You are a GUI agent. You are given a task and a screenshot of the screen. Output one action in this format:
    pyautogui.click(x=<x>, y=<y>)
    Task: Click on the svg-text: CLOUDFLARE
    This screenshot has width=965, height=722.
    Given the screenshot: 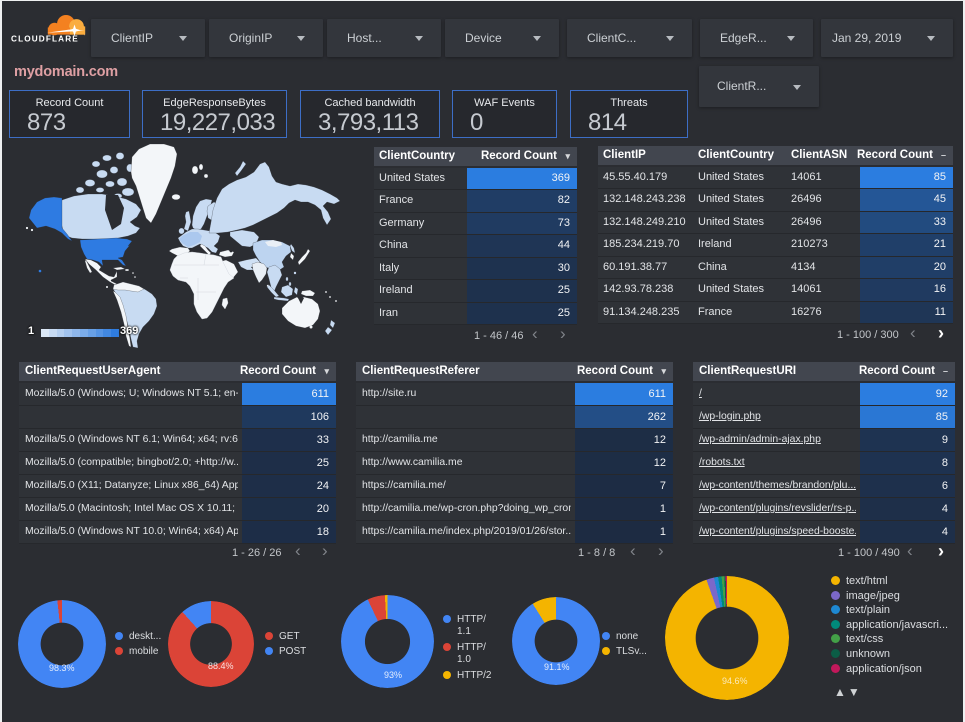 What is the action you would take?
    pyautogui.click(x=45, y=39)
    